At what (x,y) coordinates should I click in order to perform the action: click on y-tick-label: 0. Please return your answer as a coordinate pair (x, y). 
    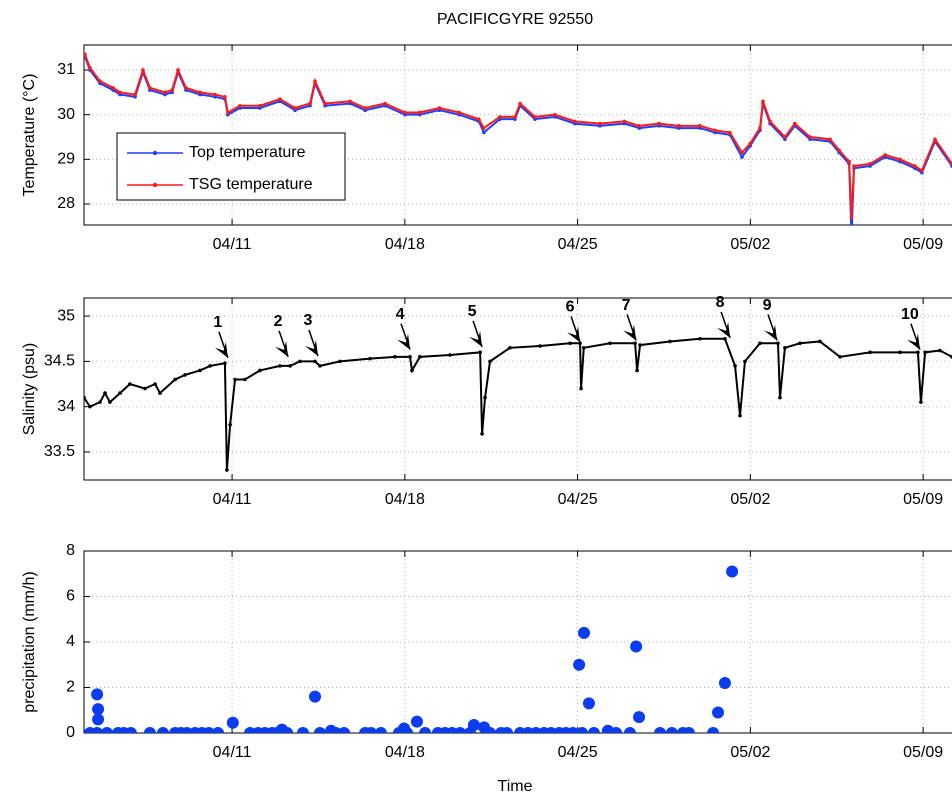
    Looking at the image, I should click on (70, 732).